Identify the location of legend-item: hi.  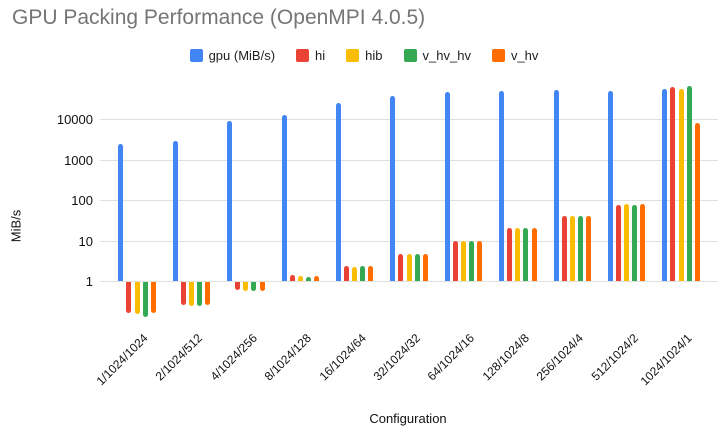
(310, 55).